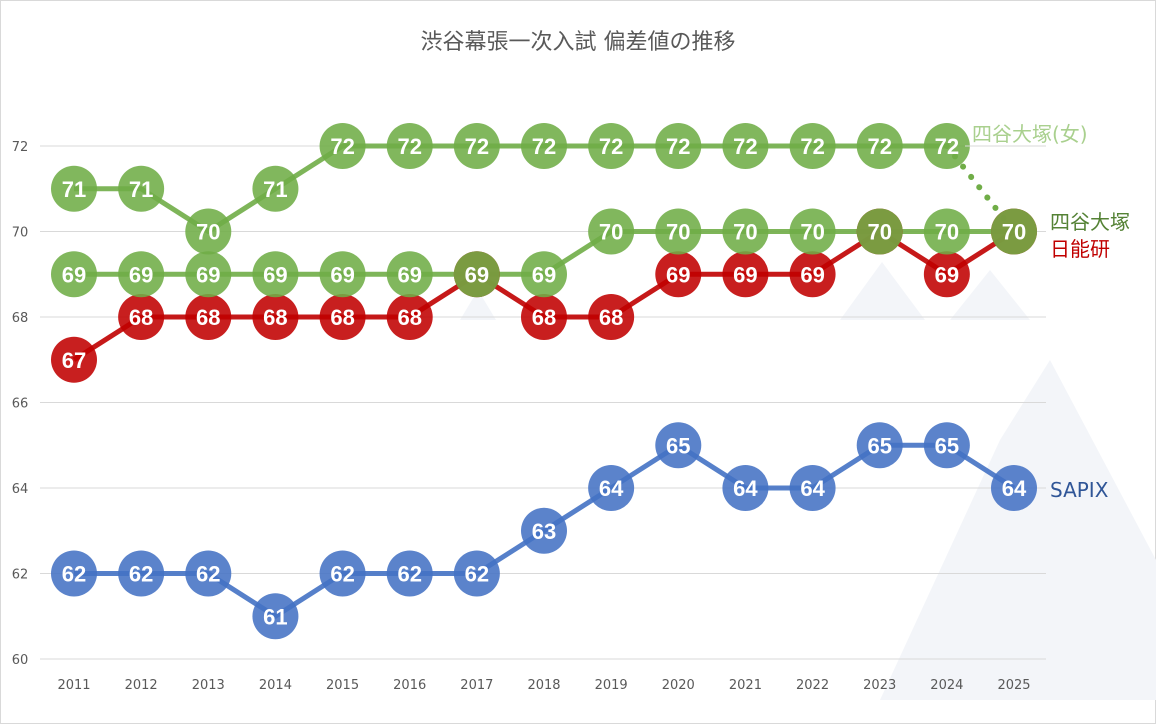  I want to click on y-tick-label: 66, so click(20, 404).